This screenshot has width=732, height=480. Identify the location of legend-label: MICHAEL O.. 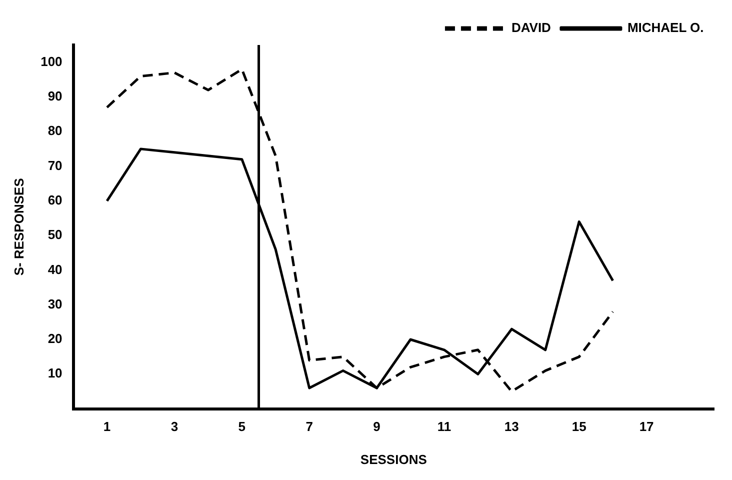
(665, 28).